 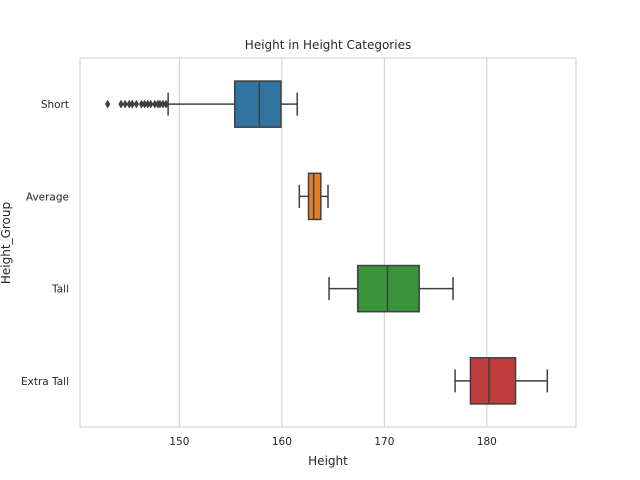 What do you see at coordinates (45, 243) in the screenshot?
I see `y-tick-labels: Short Average Tall Extra Tall` at bounding box center [45, 243].